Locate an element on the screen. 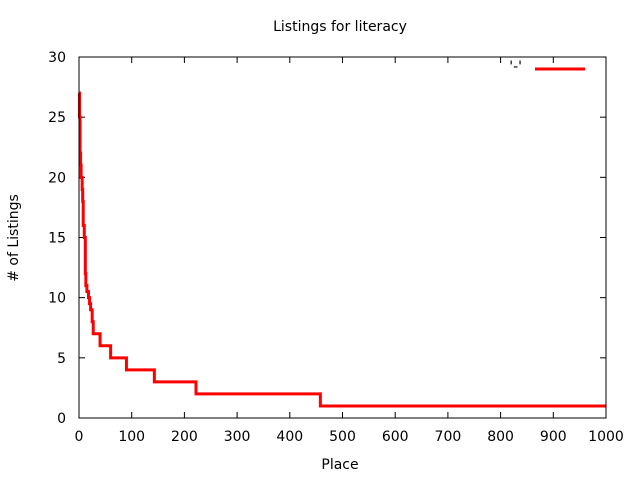 Image resolution: width=640 pixels, height=480 pixels. y-axis-label: # of Listings is located at coordinates (14, 238).